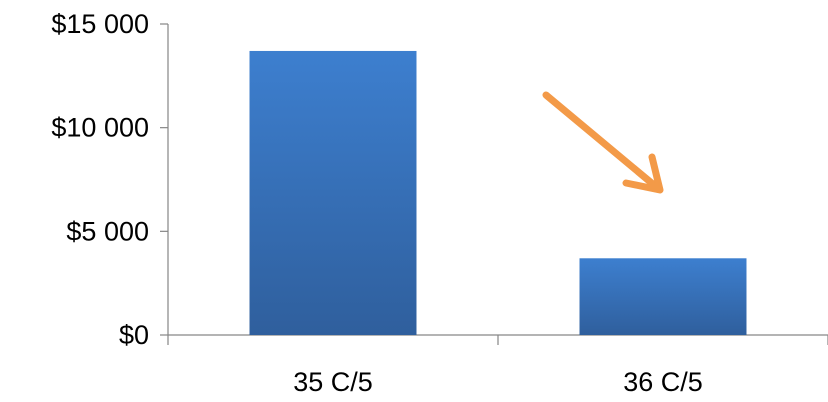 This screenshot has width=828, height=402. I want to click on y-tick-label: $15 000, so click(100, 24).